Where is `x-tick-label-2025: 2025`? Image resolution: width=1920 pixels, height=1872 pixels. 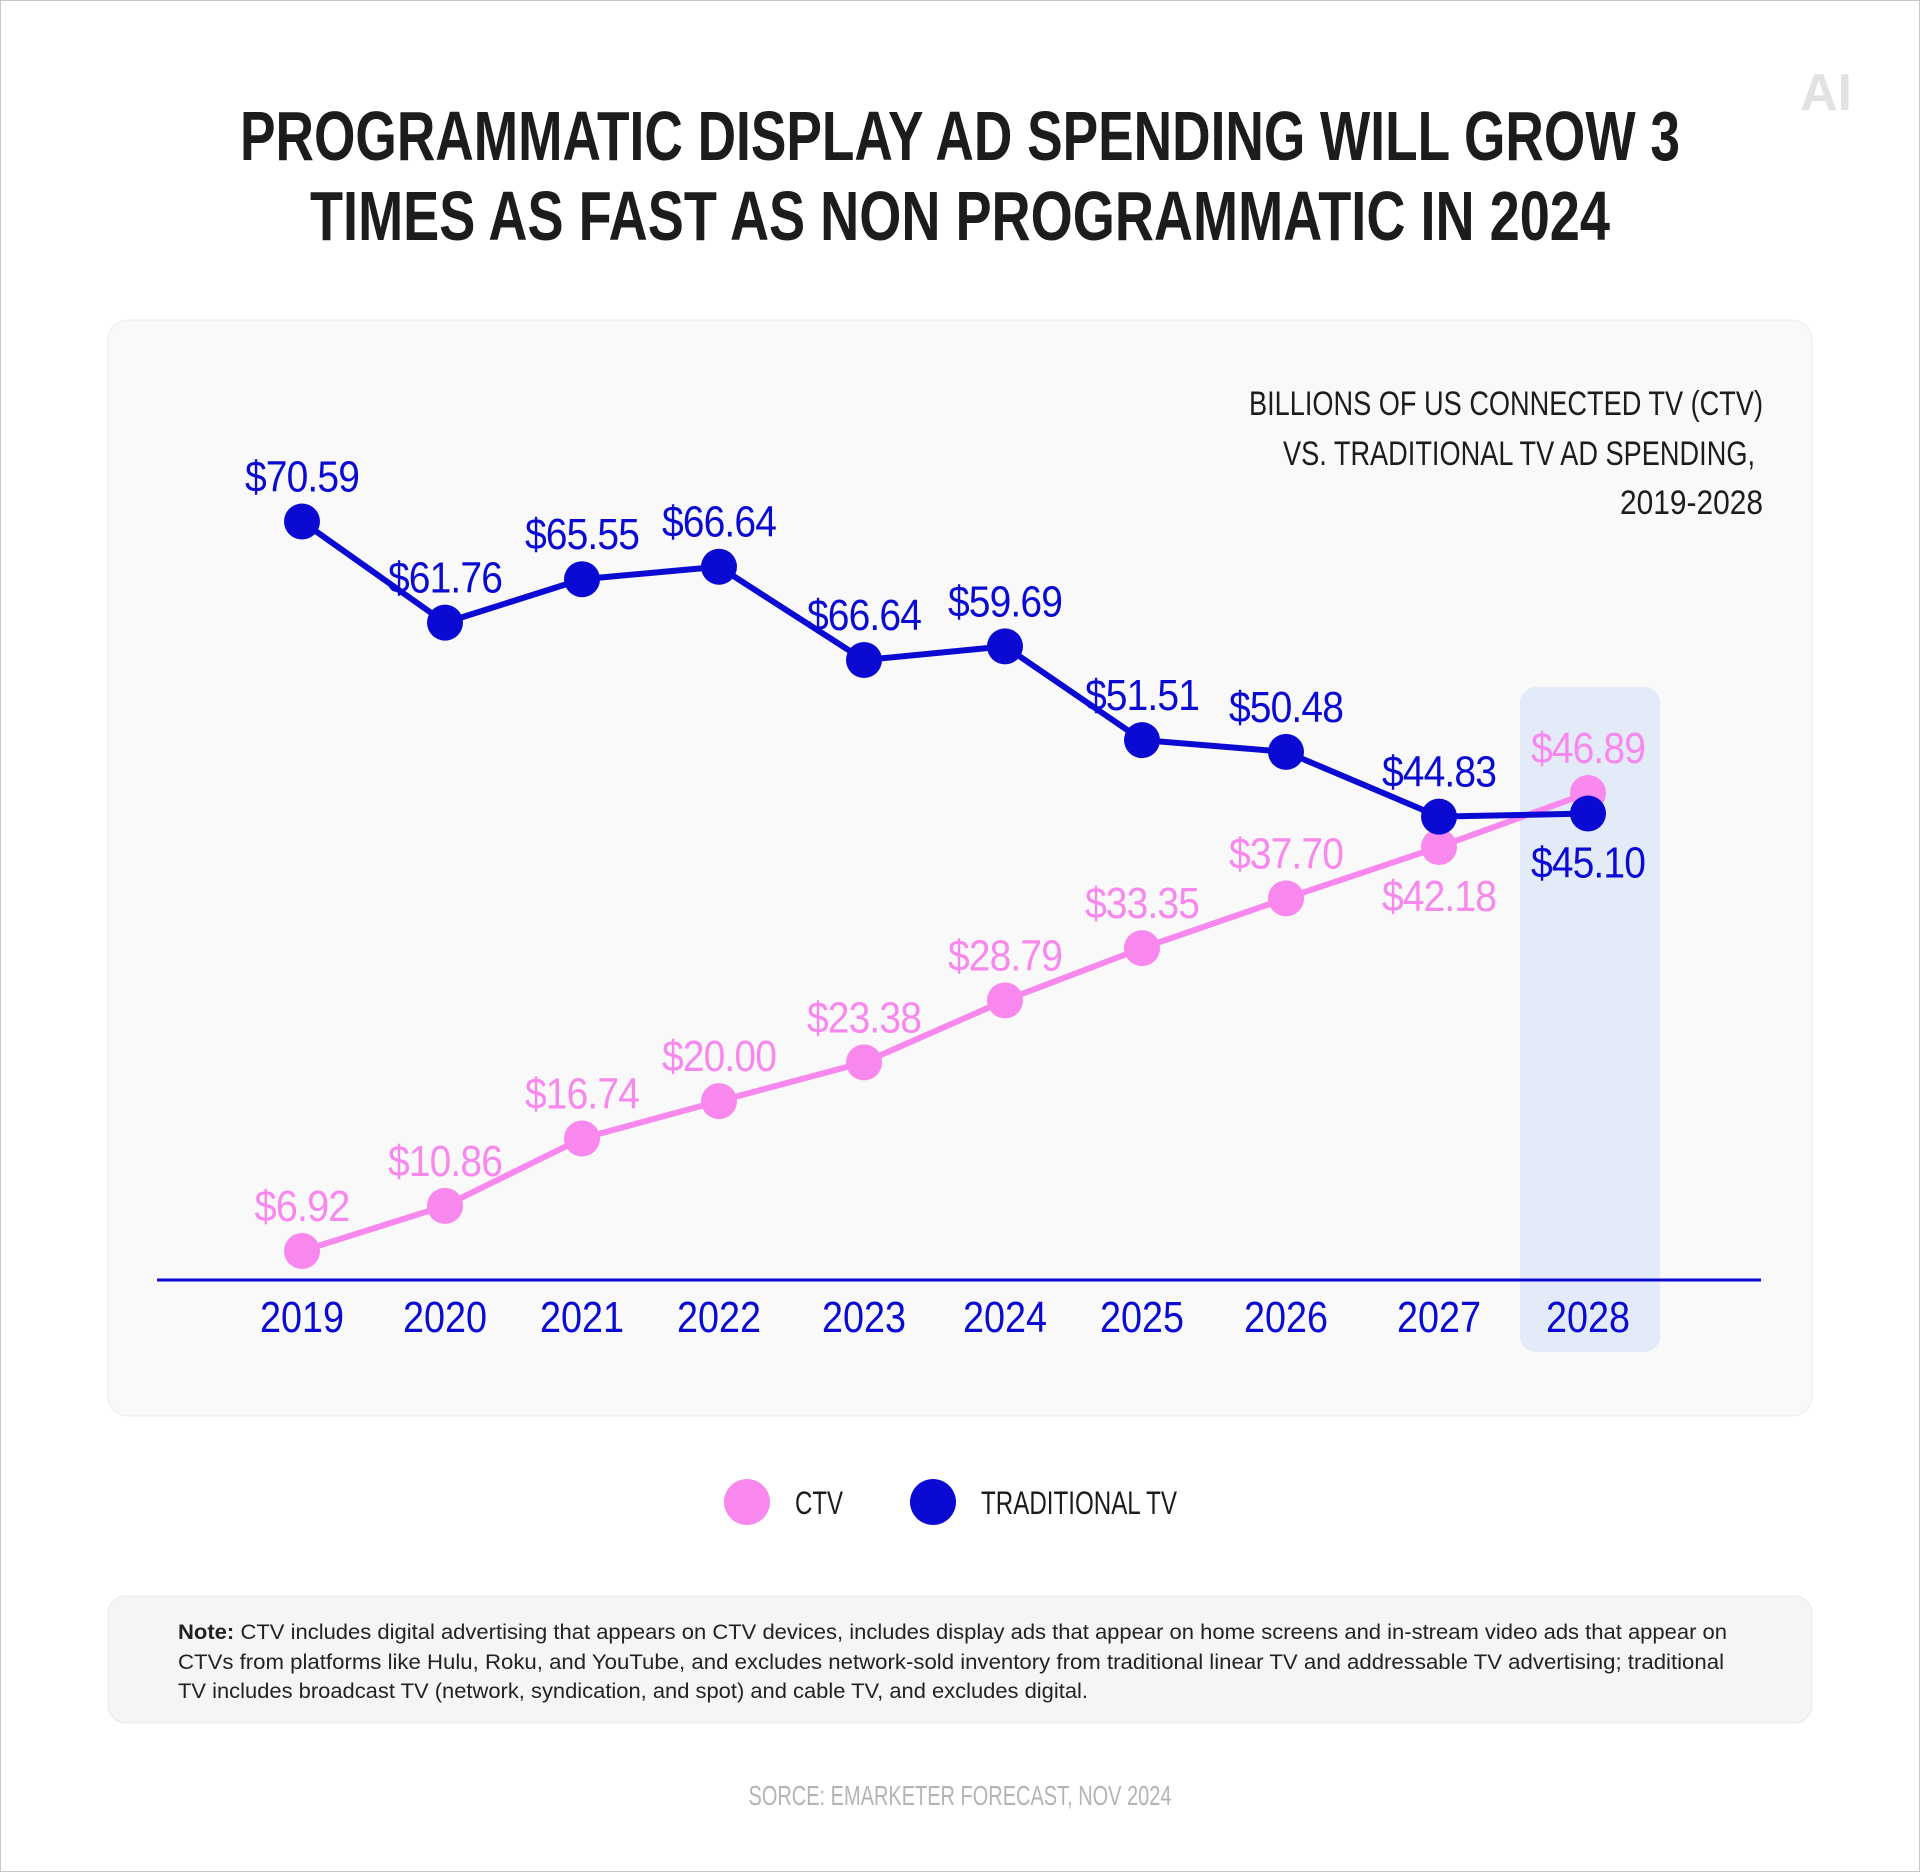
x-tick-label-2025: 2025 is located at coordinates (1142, 1317).